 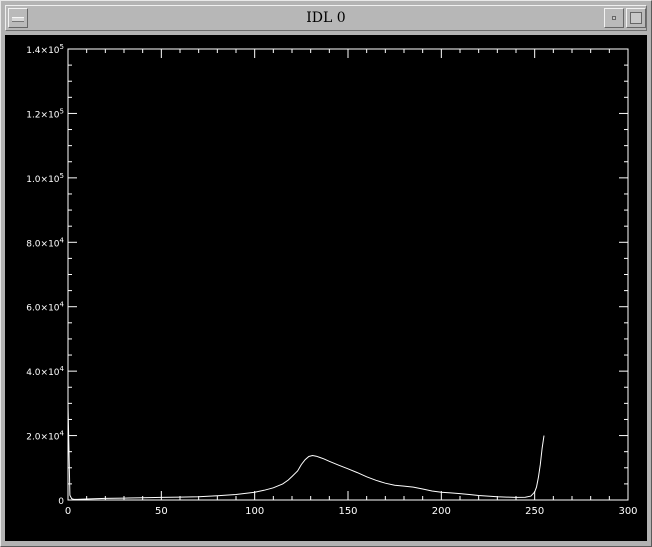 I want to click on x-tick-label: 0, so click(x=68, y=511).